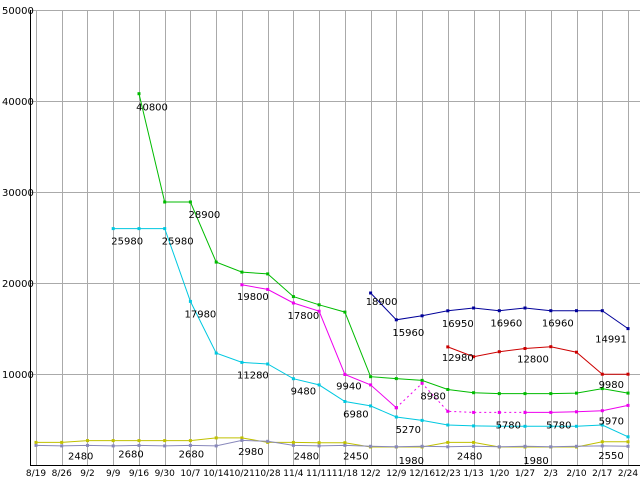  What do you see at coordinates (422, 474) in the screenshot?
I see `x-tick-label: 12/16` at bounding box center [422, 474].